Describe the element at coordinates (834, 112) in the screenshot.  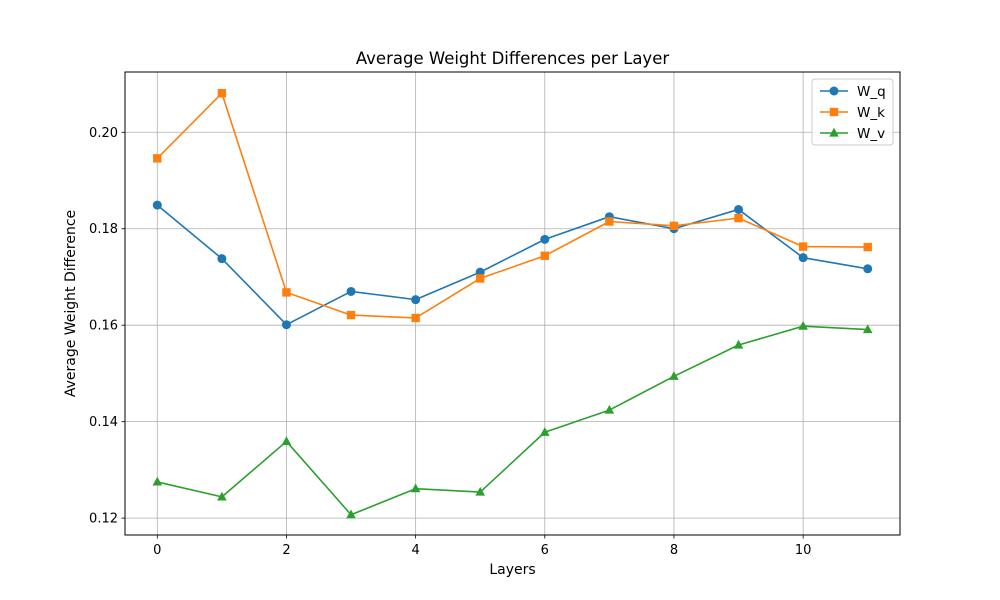
I see `legend-marker-w-k` at that location.